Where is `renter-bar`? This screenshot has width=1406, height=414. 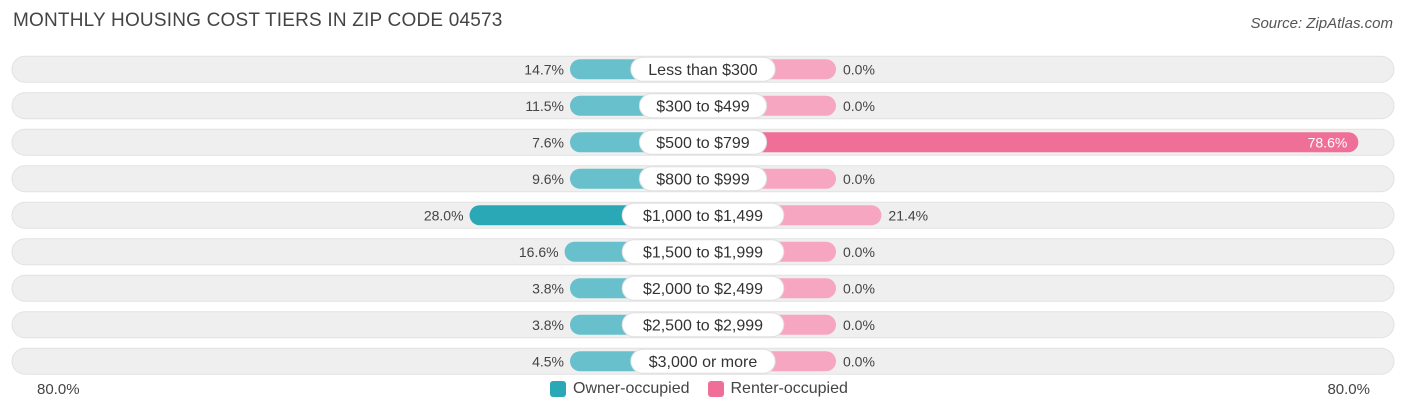 renter-bar is located at coordinates (1031, 142).